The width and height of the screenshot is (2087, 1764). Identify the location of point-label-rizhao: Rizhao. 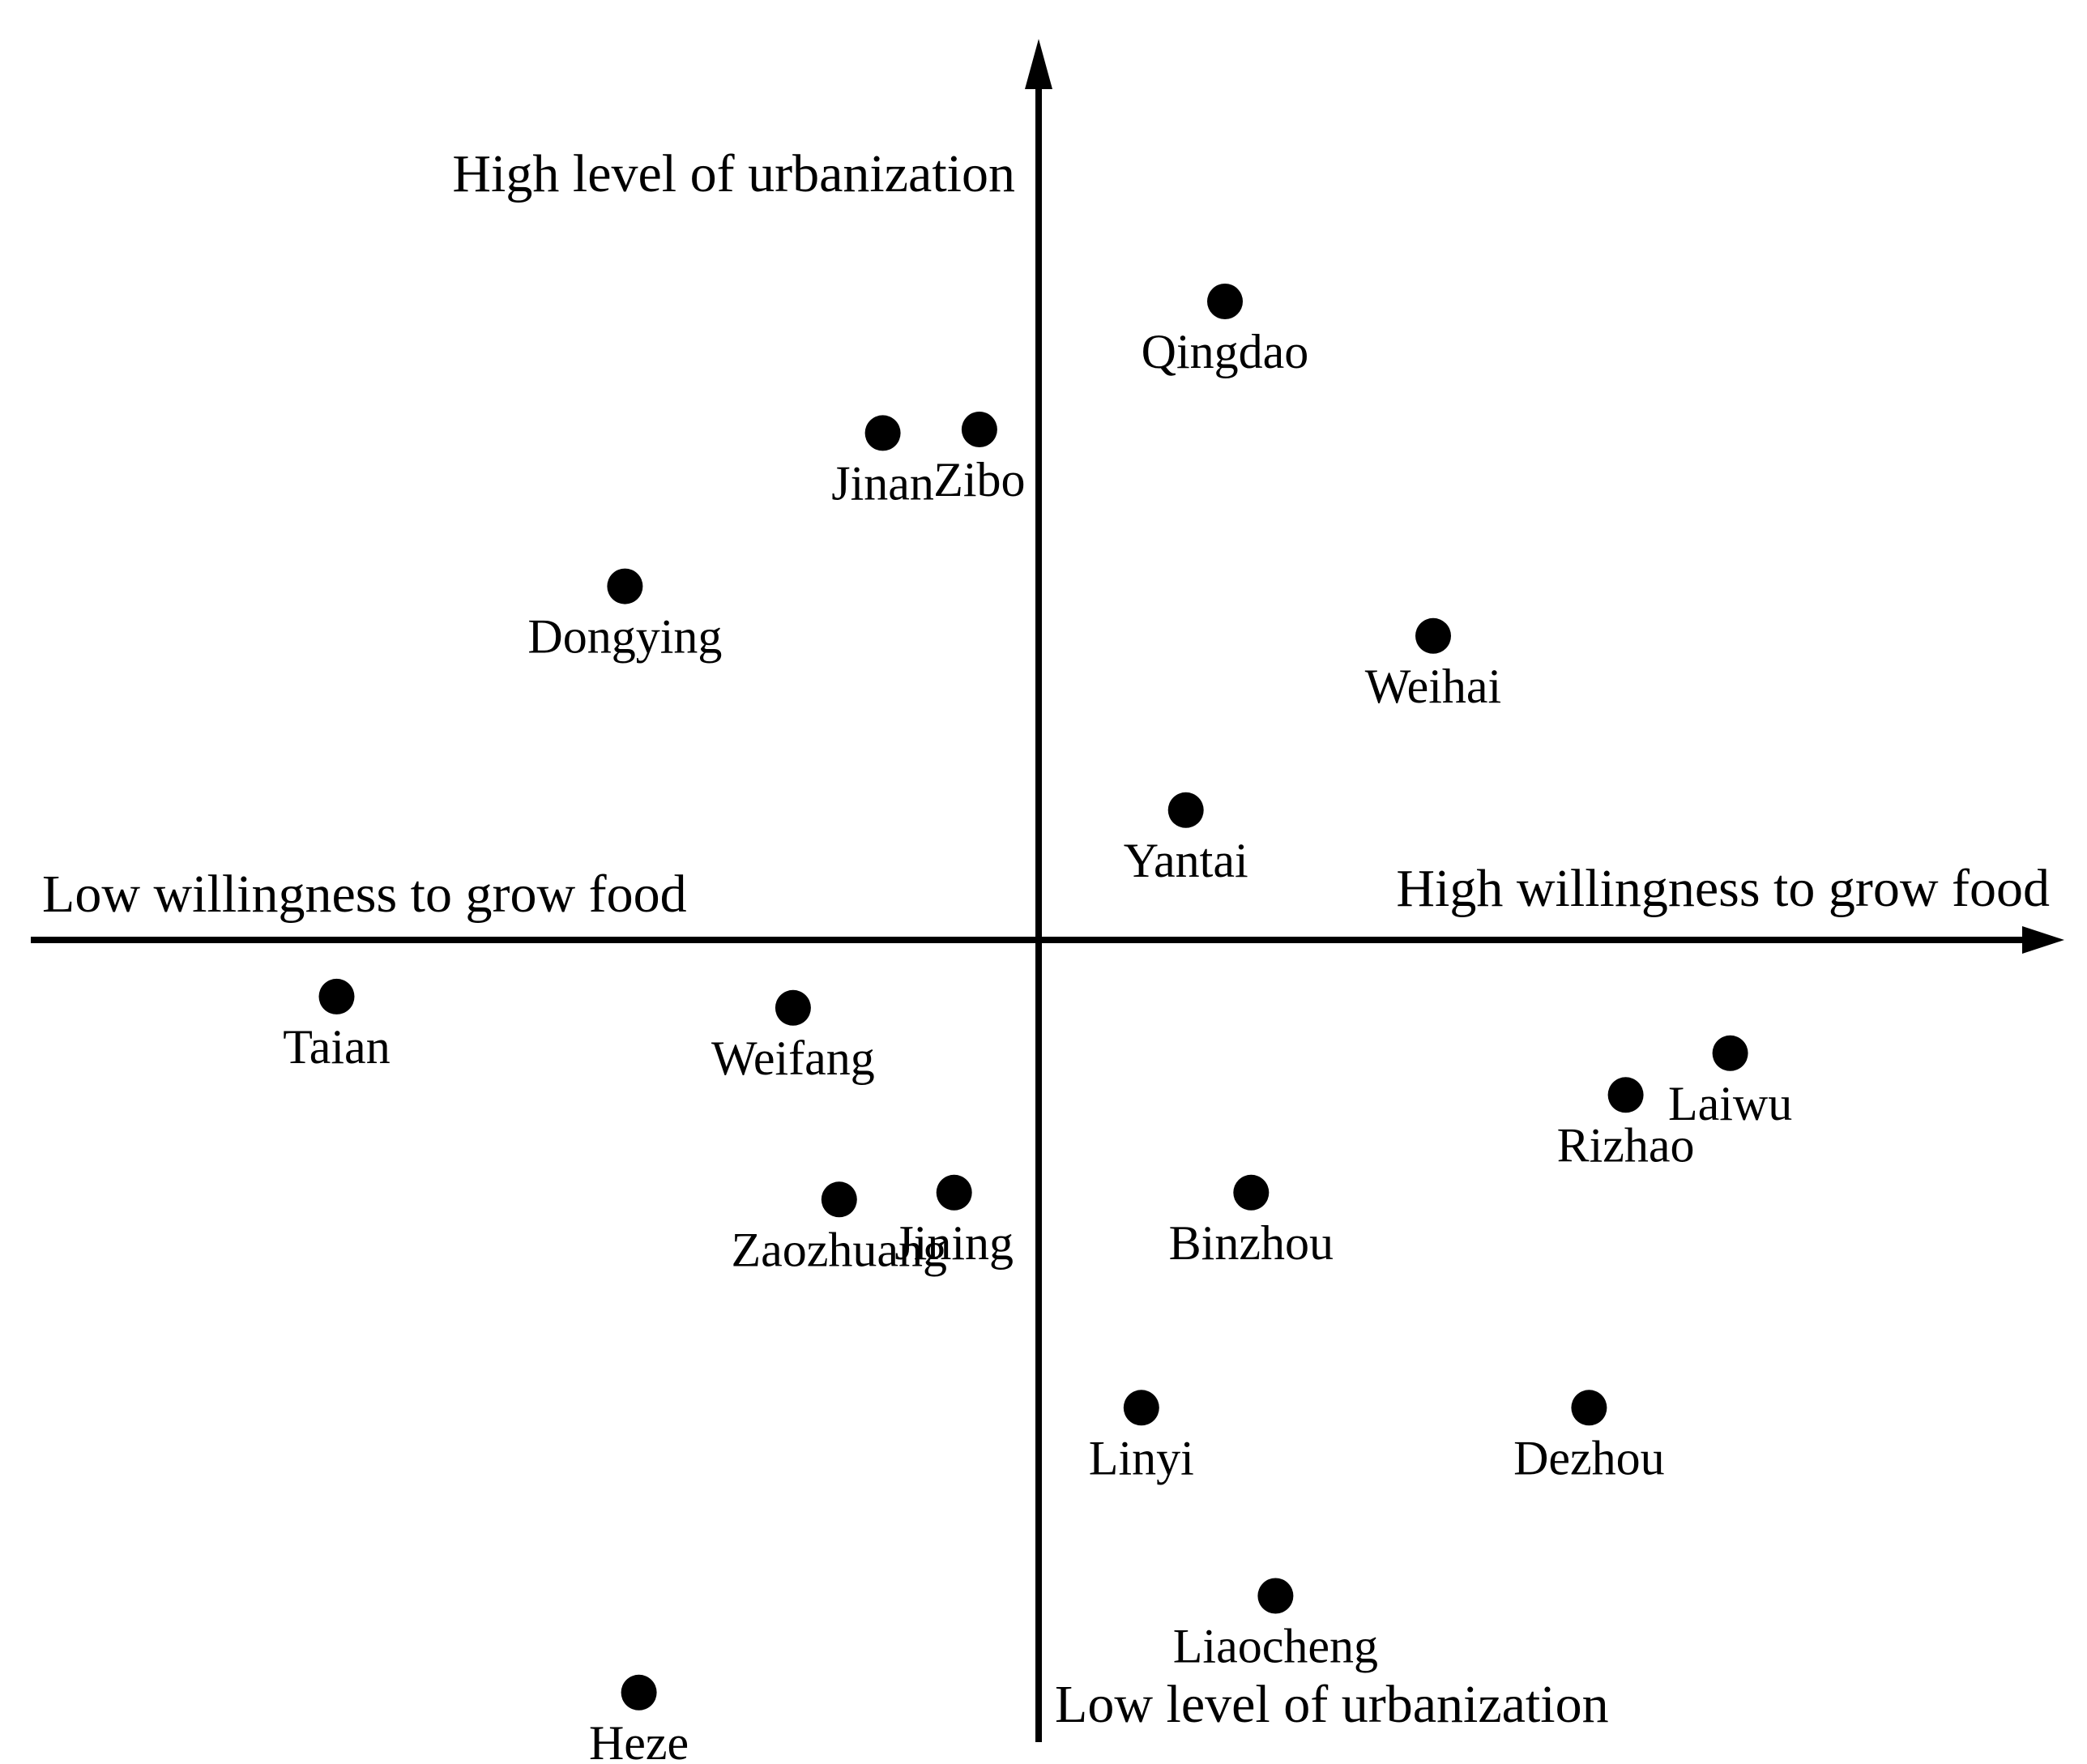
(1626, 1145).